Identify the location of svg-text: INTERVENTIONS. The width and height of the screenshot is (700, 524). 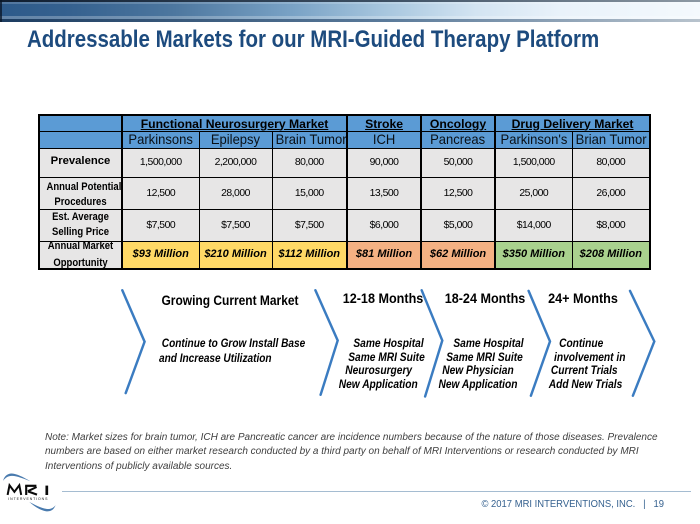
(28, 499).